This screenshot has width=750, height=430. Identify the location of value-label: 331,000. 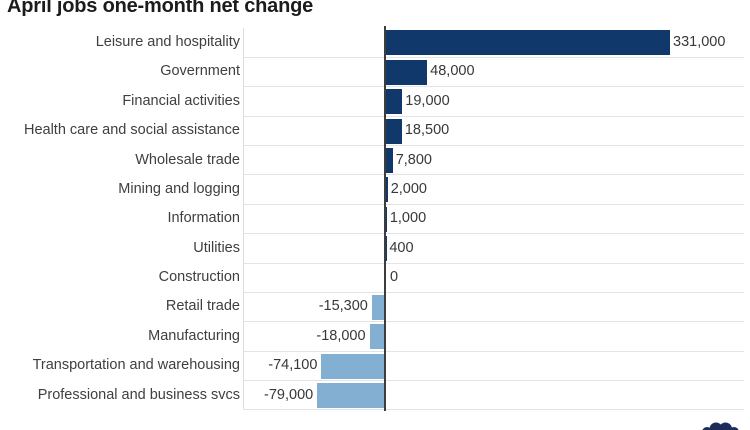
(699, 42).